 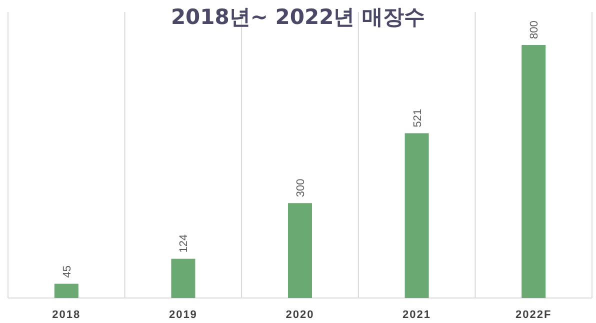 What do you see at coordinates (184, 243) in the screenshot?
I see `data-label: 124` at bounding box center [184, 243].